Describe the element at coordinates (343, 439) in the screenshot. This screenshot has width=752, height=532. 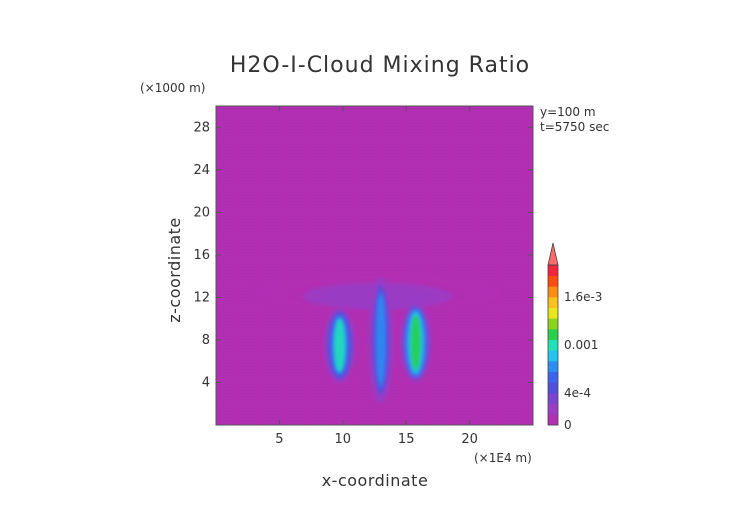
I see `x-tick-label: 10` at that location.